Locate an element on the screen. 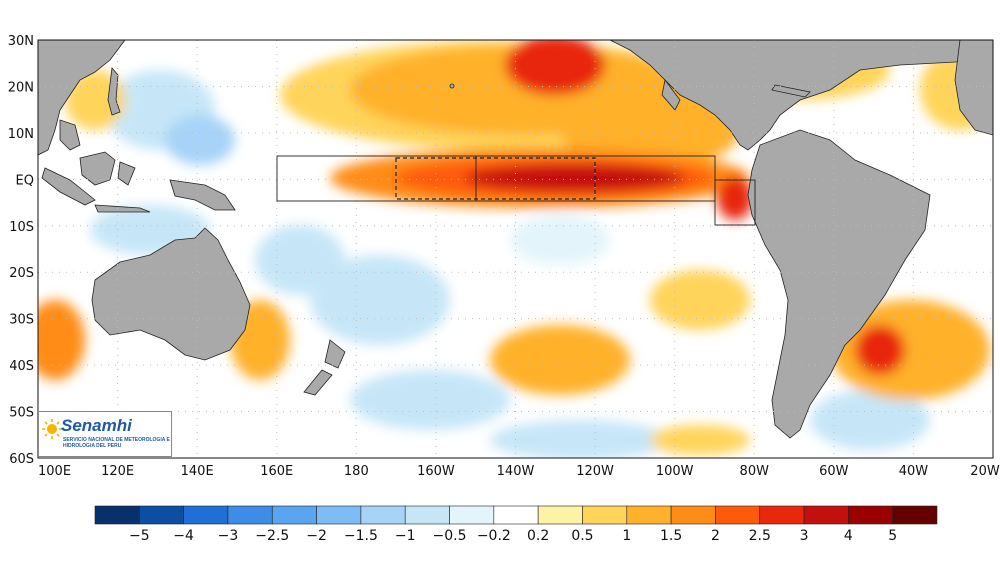 This screenshot has height=585, width=1000. sumatra-landmass is located at coordinates (68, 186).